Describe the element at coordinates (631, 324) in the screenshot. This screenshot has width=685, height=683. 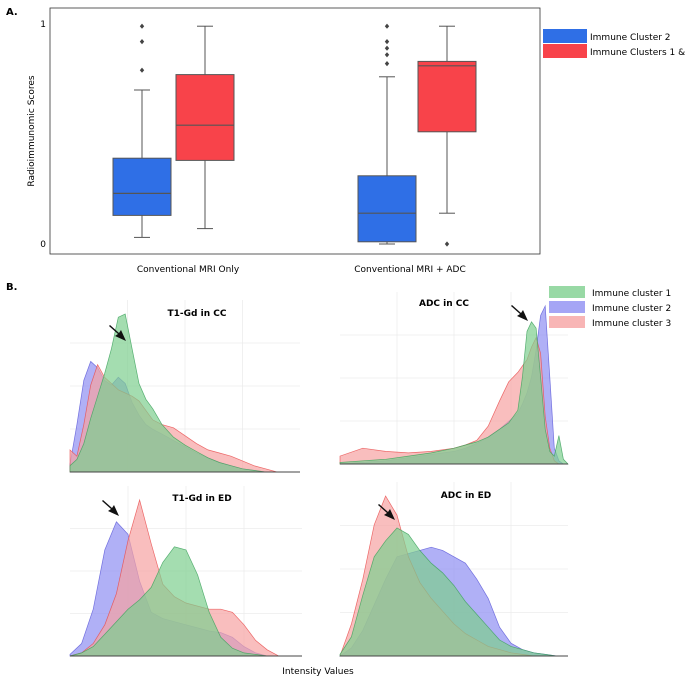
I see `density-legend-label: Immune cluster 3` at that location.